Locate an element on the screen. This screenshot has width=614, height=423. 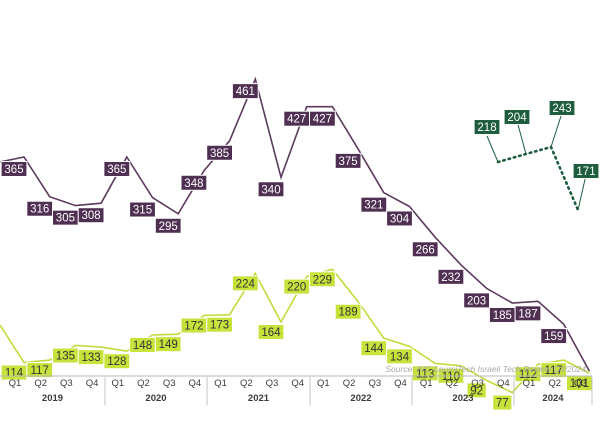
data-label: 204 is located at coordinates (517, 117).